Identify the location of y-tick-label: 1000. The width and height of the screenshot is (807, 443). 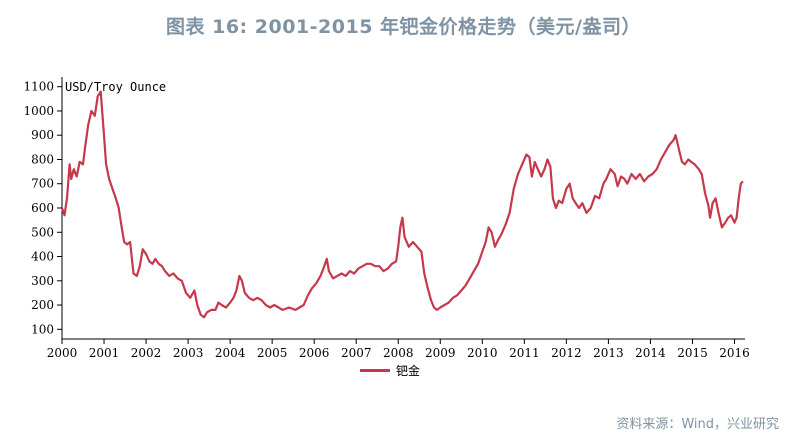
(38, 111).